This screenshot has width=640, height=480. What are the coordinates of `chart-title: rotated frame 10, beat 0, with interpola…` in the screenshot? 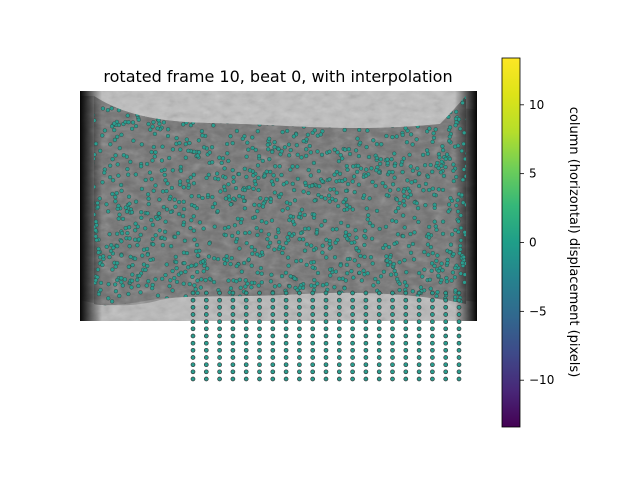 It's located at (277, 76).